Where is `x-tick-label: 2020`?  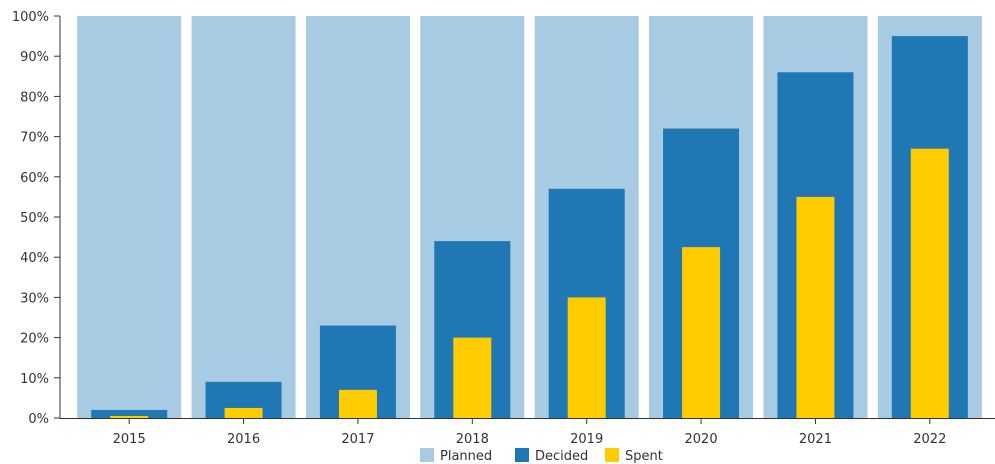
x-tick-label: 2020 is located at coordinates (701, 439).